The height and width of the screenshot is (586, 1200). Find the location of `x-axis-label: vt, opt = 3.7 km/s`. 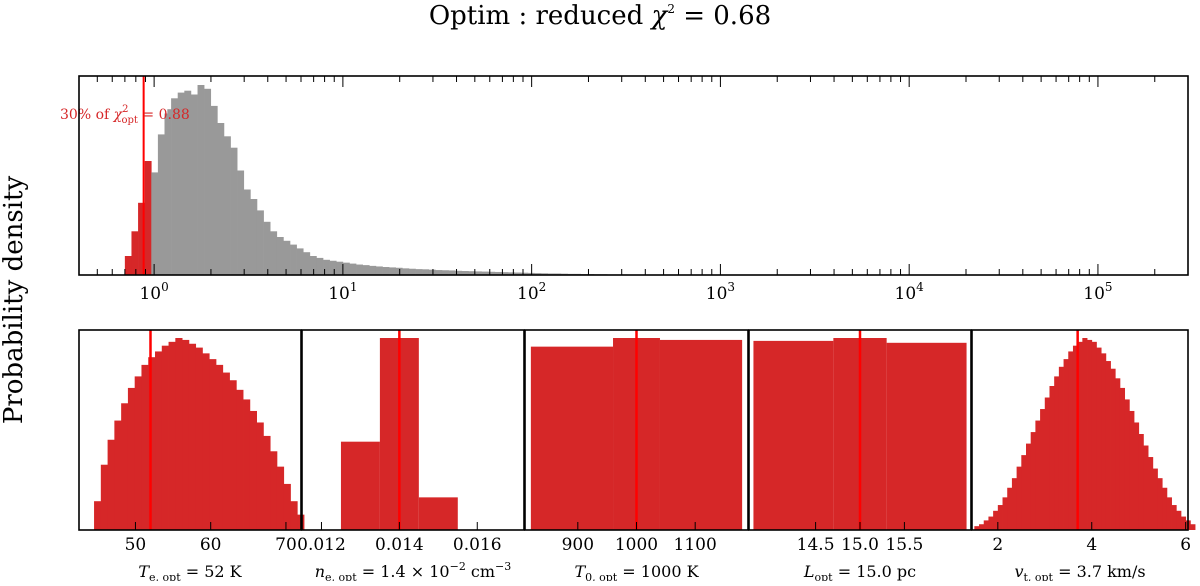

x-axis-label: vt, opt = 3.7 km/s is located at coordinates (1079, 571).